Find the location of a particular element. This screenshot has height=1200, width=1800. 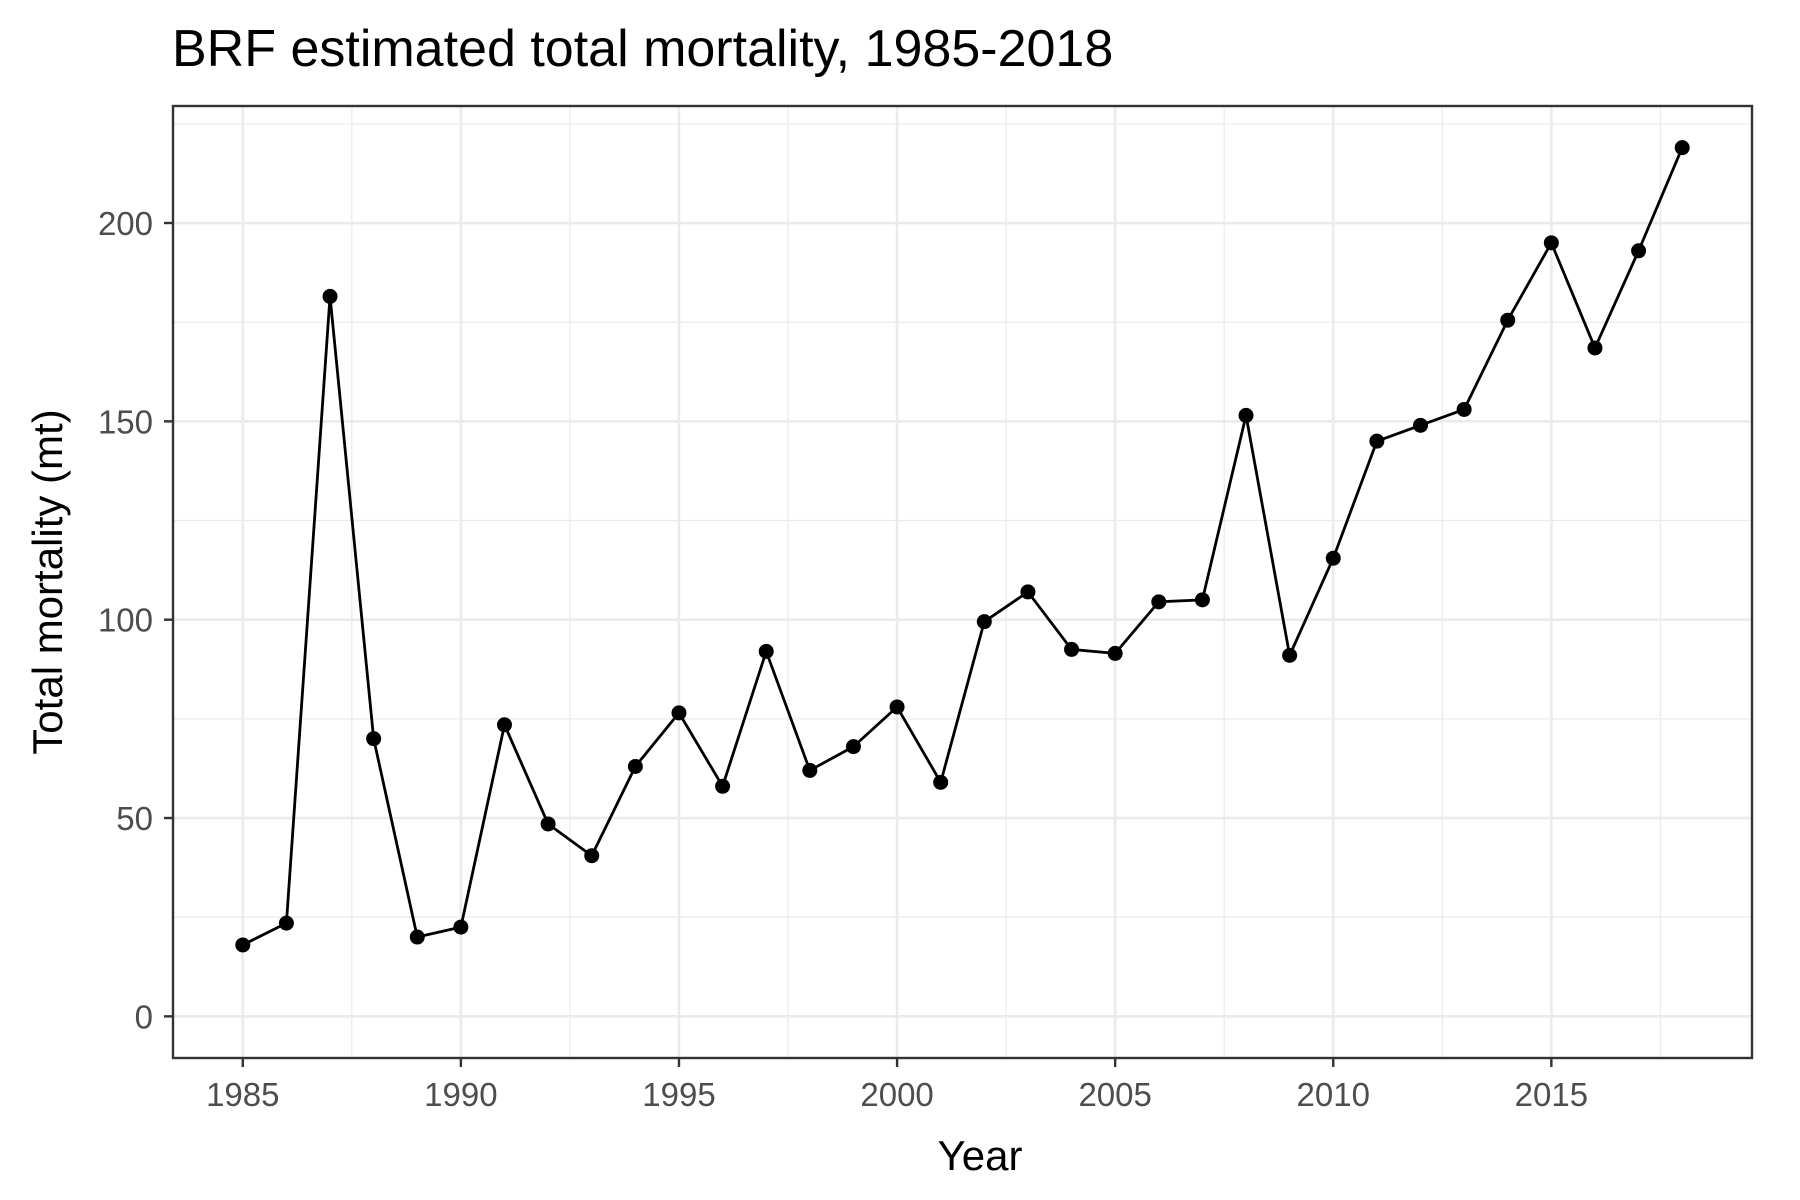

y-axis-title: Total mortality (mt) is located at coordinates (47, 581).